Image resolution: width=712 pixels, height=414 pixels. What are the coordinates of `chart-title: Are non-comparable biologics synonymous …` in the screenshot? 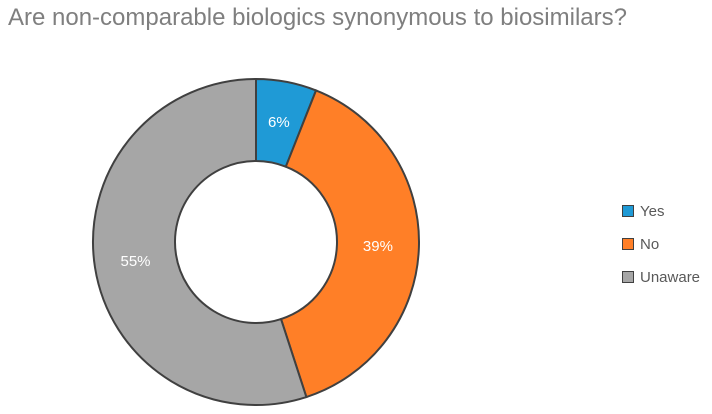 It's located at (317, 17).